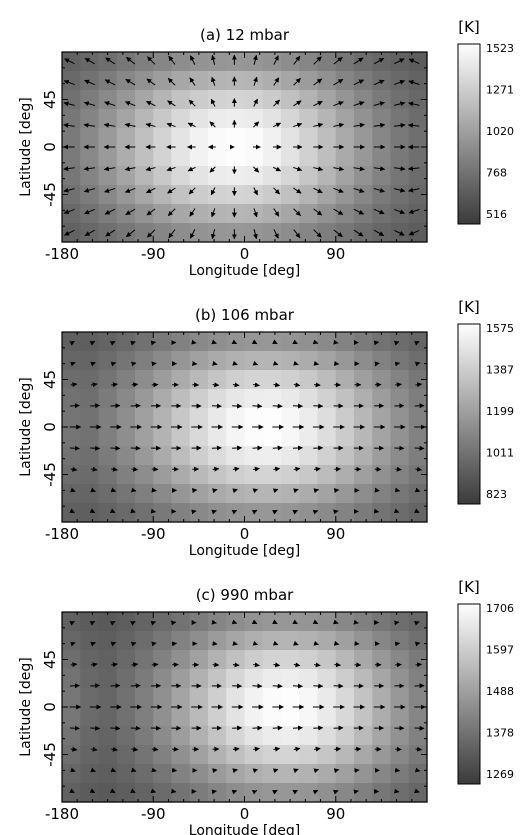 This screenshot has height=835, width=527. I want to click on colorbar-tick-label: 1199, so click(500, 411).